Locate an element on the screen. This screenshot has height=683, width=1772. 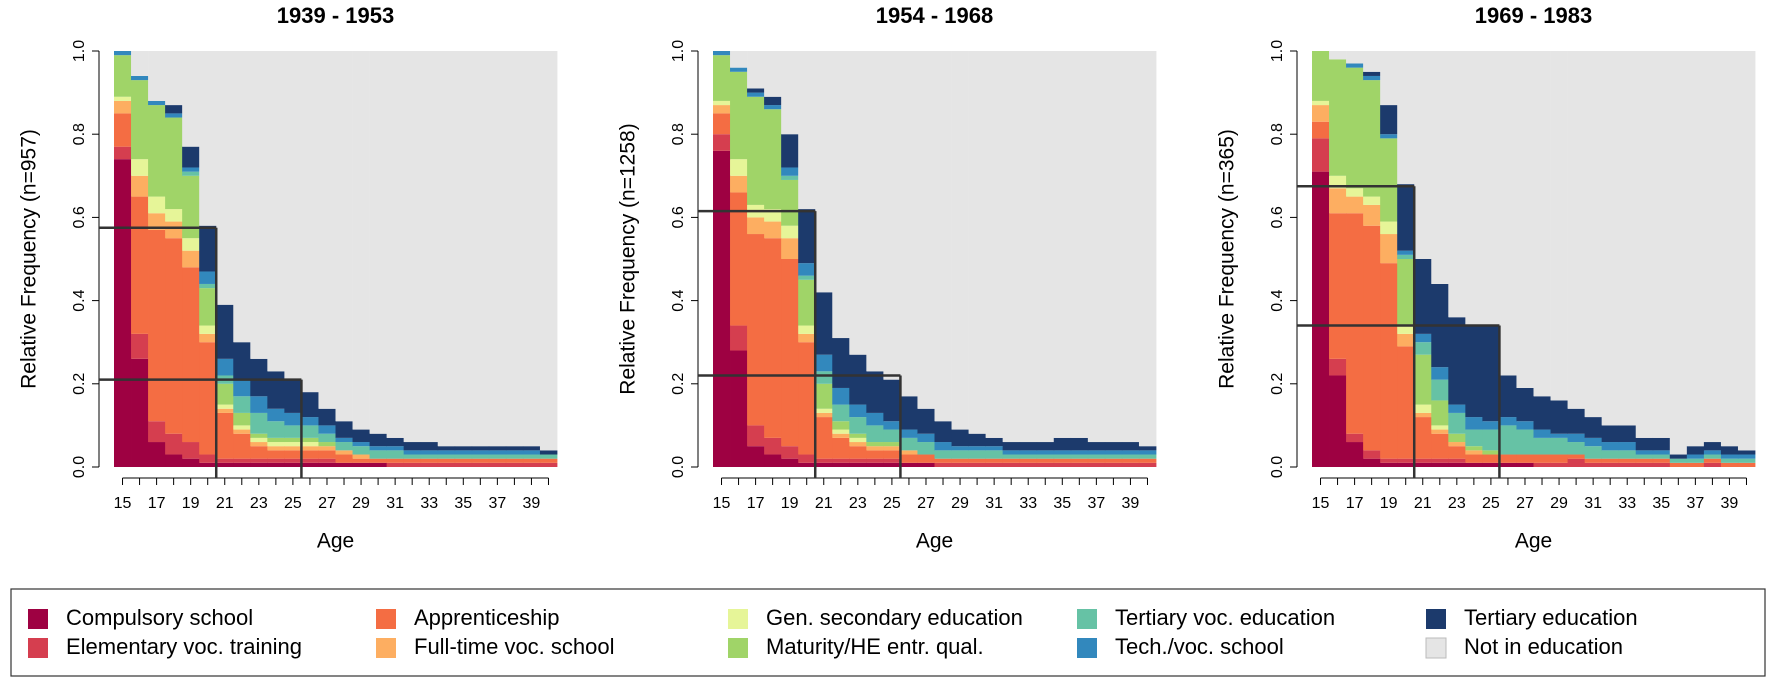
y-axis-label: Relative Frequency (n=1258) is located at coordinates (628, 258).